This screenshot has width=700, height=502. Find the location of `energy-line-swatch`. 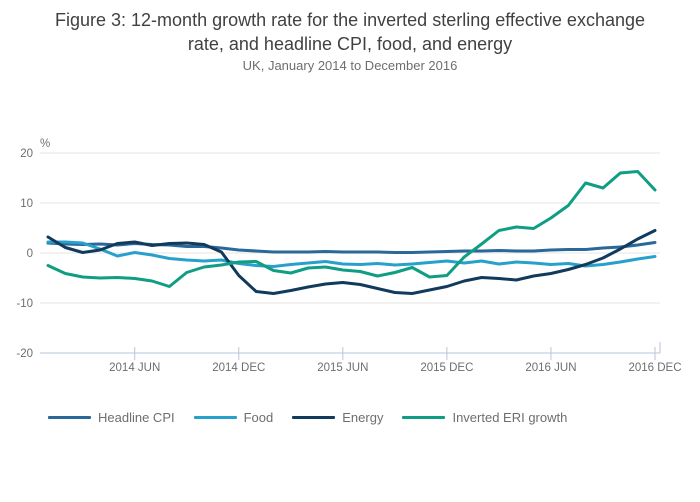

energy-line-swatch is located at coordinates (314, 417).